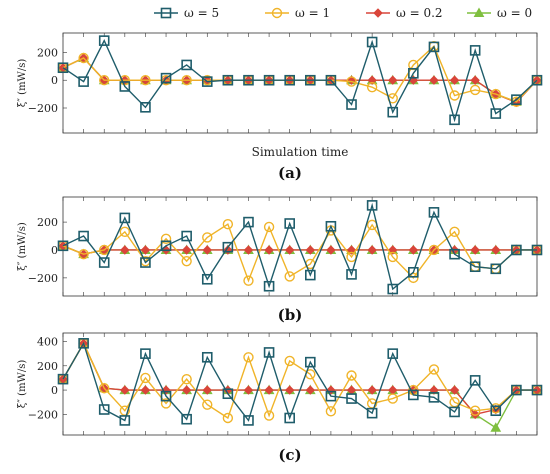 Image resolution: width=550 pixels, height=474 pixels. Describe the element at coordinates (290, 173) in the screenshot. I see `panel-label: (a)` at that location.